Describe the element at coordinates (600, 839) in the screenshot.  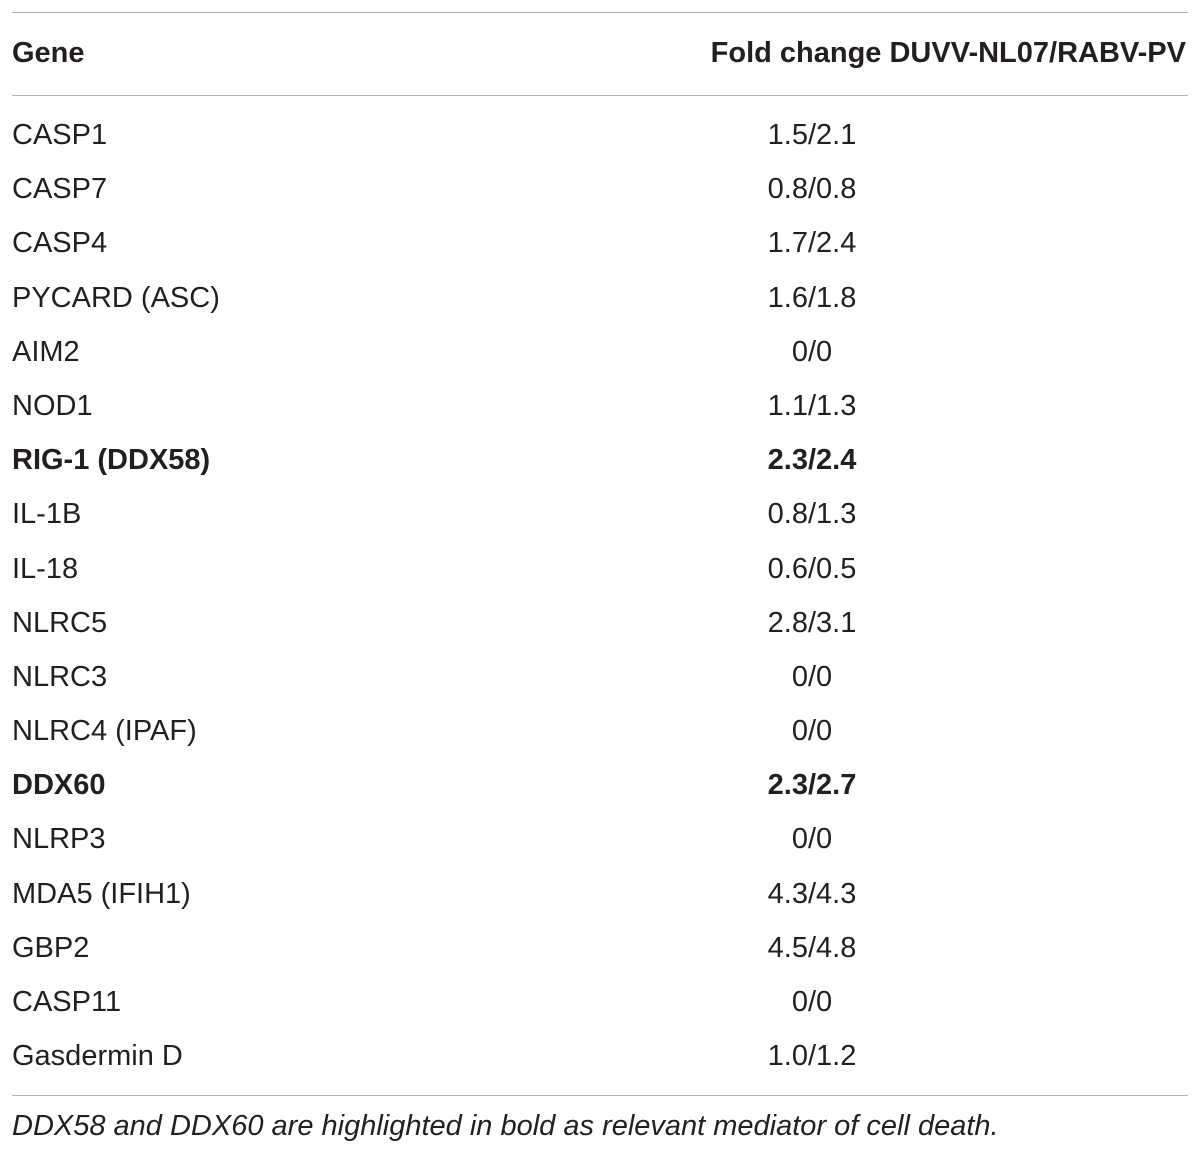
I see `table-row: NLRP3 0/0` at that location.